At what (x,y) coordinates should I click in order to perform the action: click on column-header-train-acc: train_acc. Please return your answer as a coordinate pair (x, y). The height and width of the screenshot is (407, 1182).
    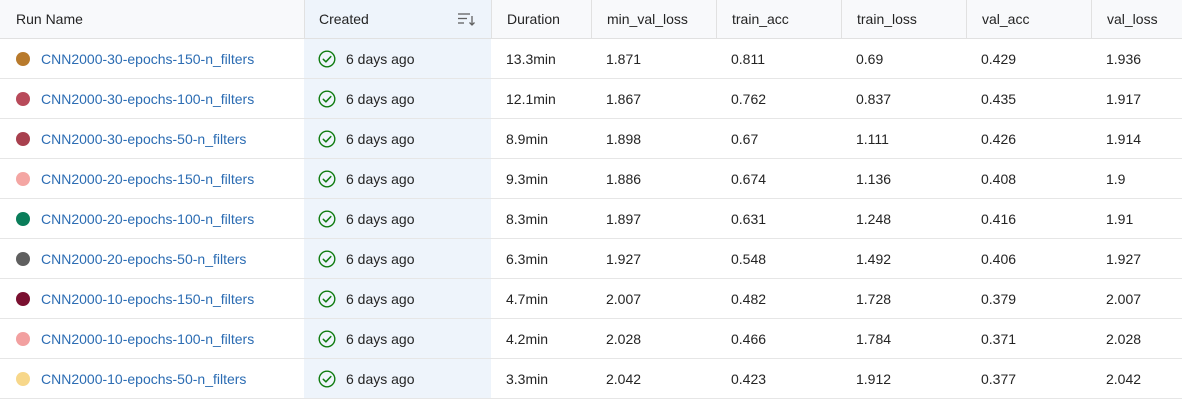
    Looking at the image, I should click on (778, 19).